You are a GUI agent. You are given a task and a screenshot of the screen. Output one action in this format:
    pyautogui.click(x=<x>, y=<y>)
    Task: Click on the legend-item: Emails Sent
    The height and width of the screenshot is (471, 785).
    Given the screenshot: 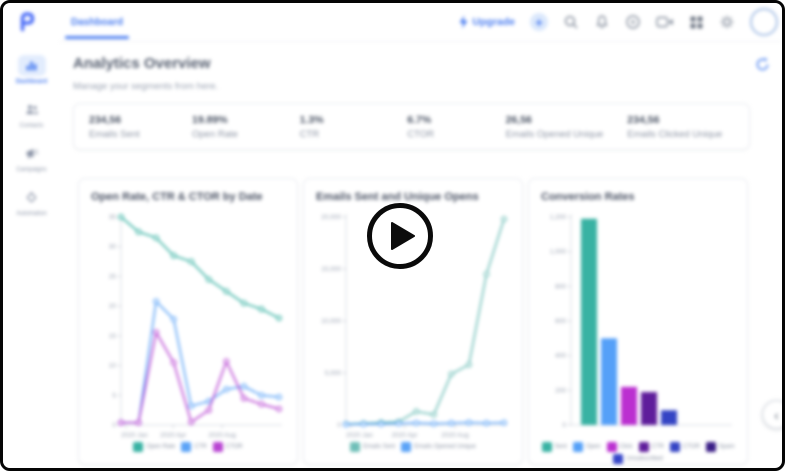 What is the action you would take?
    pyautogui.click(x=372, y=447)
    